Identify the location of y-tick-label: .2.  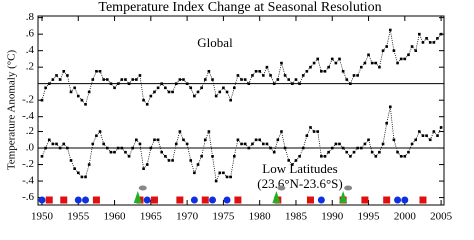
(30, 67).